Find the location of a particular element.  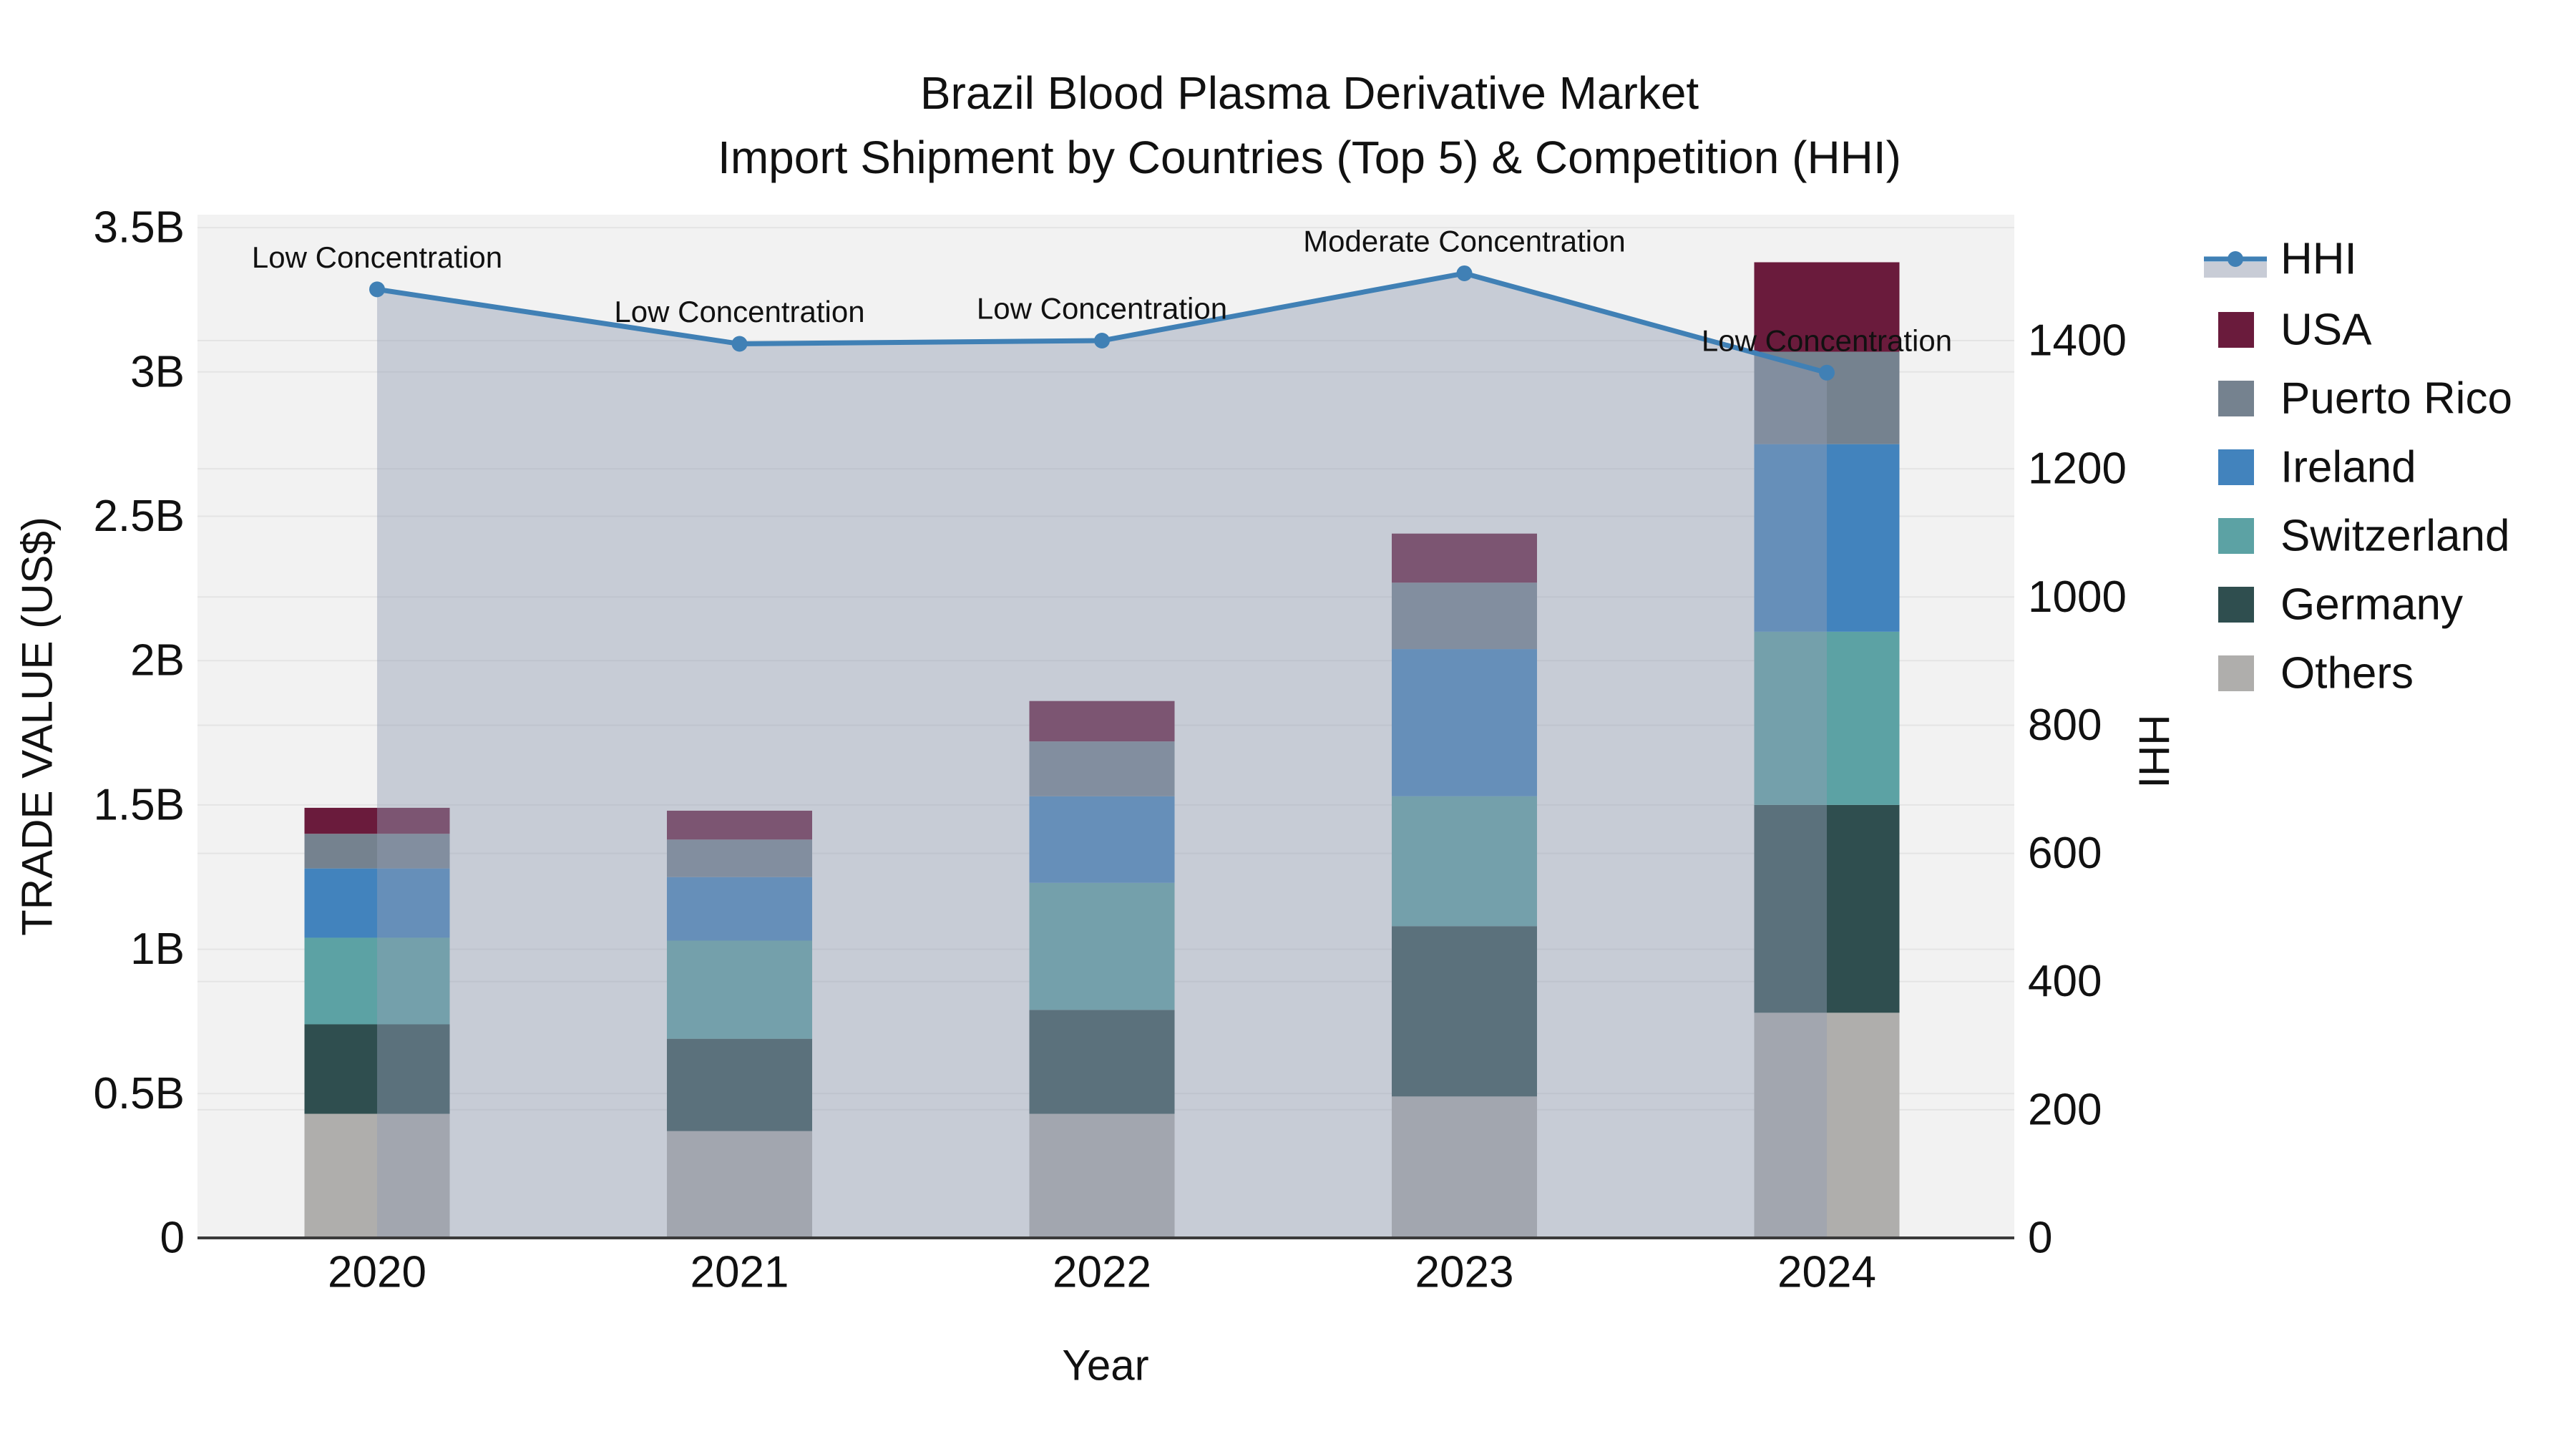

bar-segment-germany-2020 is located at coordinates (377, 1069).